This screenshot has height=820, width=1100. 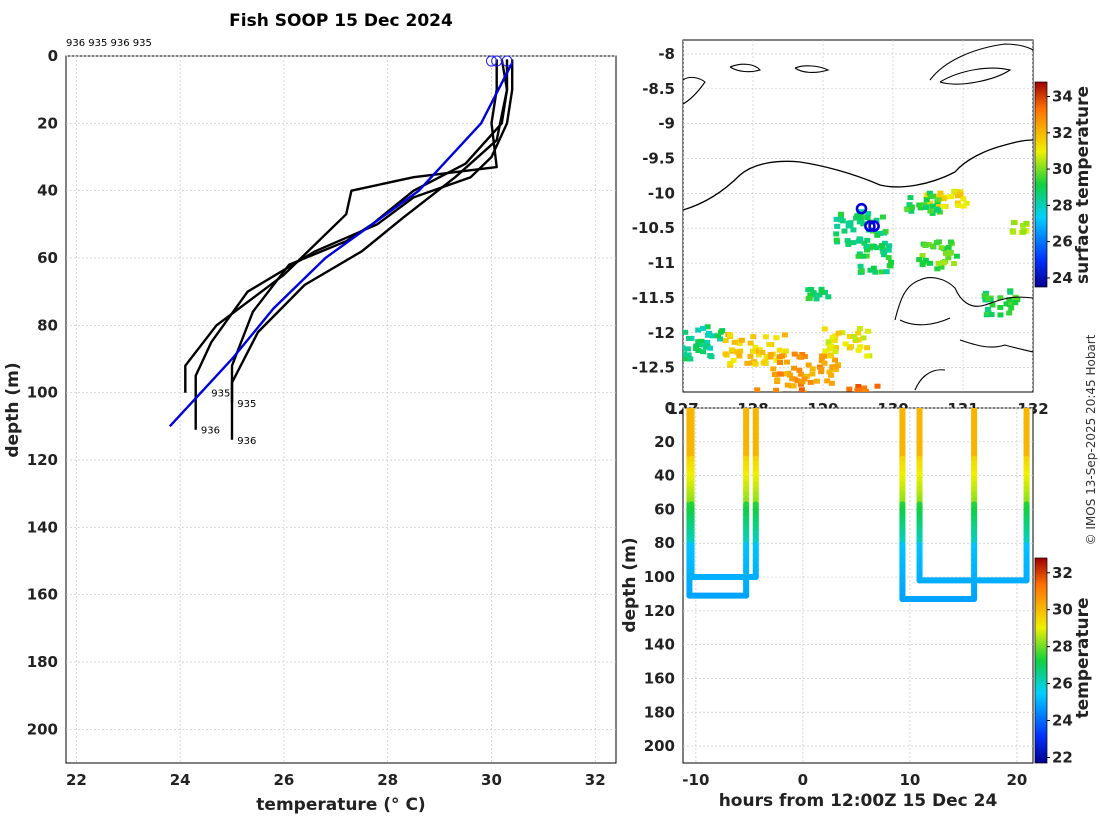 I want to click on map-colorbar-tick-label: 24, so click(x=1062, y=278).